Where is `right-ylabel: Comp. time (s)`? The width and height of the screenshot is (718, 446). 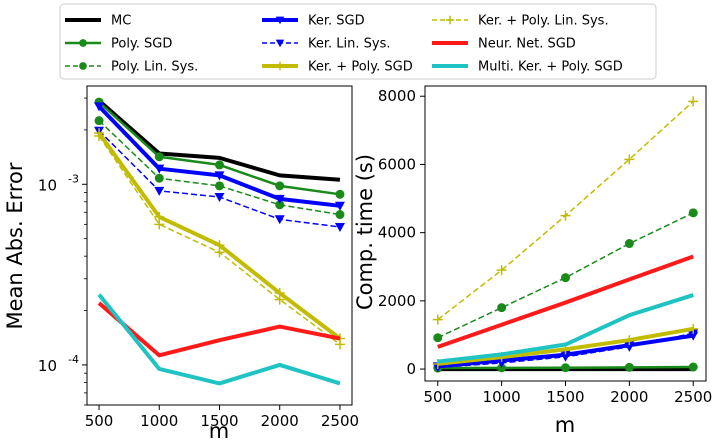 right-ylabel: Comp. time (s) is located at coordinates (365, 232).